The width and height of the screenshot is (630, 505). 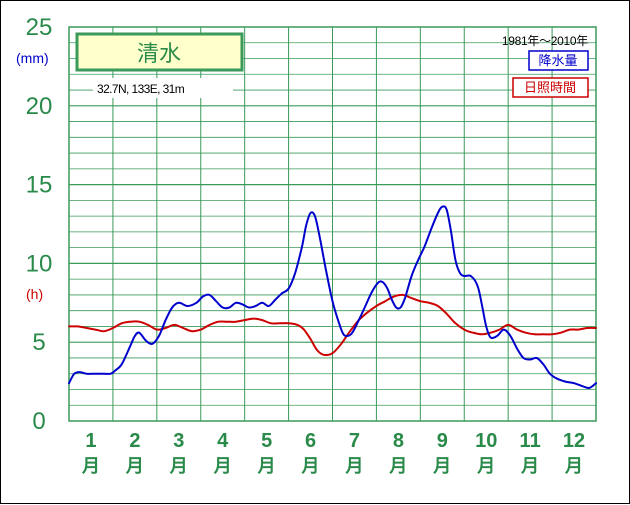 What do you see at coordinates (545, 41) in the screenshot?
I see `period-label: 1981年〜2010年` at bounding box center [545, 41].